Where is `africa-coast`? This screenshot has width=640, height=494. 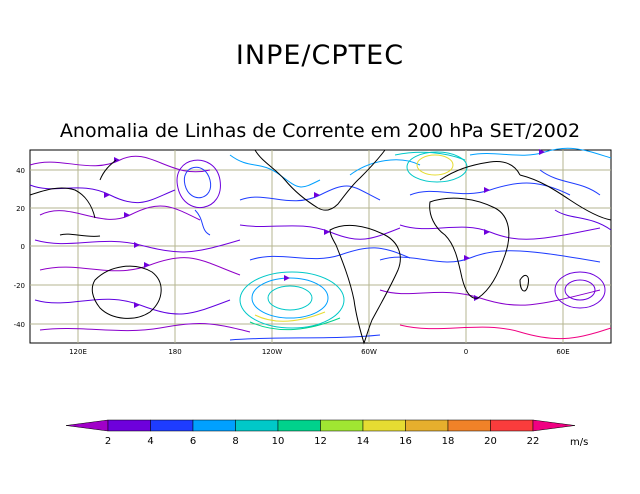 africa-coast is located at coordinates (469, 248).